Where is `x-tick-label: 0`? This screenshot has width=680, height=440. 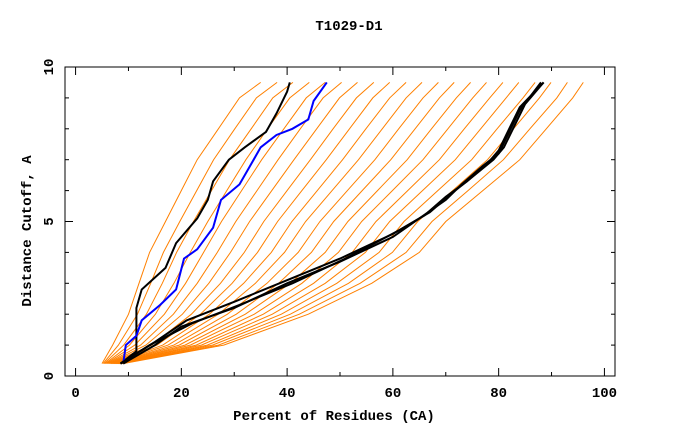 x-tick-label: 0 is located at coordinates (75, 394).